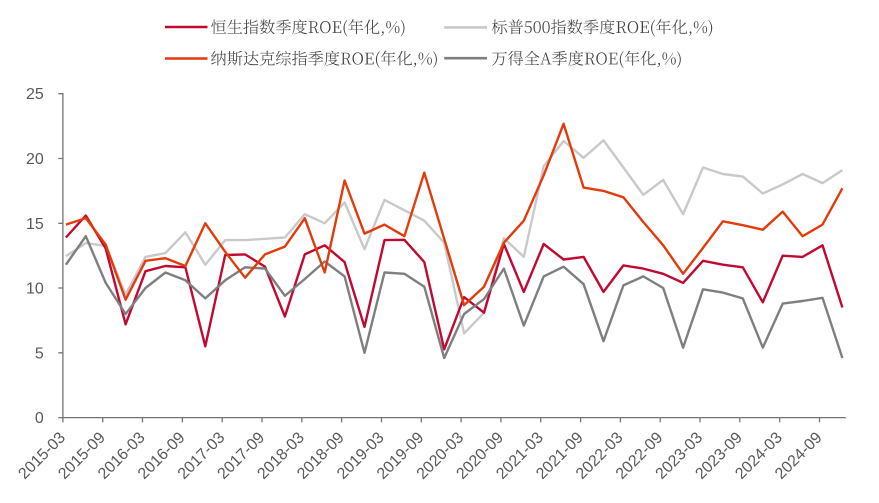 This screenshot has width=879, height=503. What do you see at coordinates (39, 418) in the screenshot?
I see `svg-text: 0` at bounding box center [39, 418].